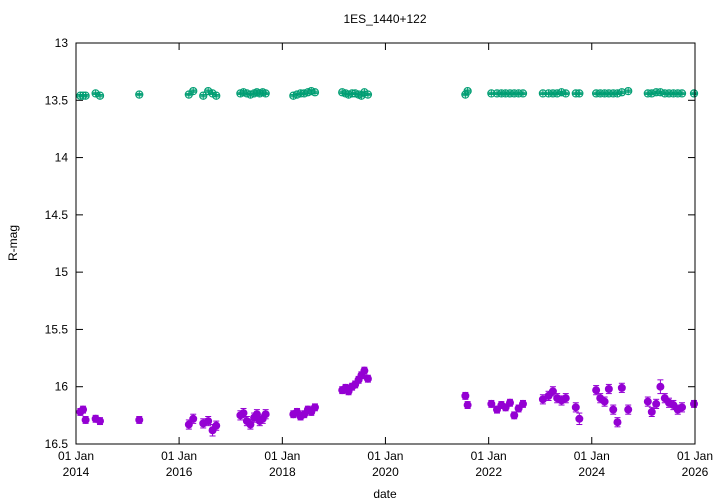 This screenshot has width=720, height=504. Describe the element at coordinates (62, 272) in the screenshot. I see `y-tick-label: 15` at that location.